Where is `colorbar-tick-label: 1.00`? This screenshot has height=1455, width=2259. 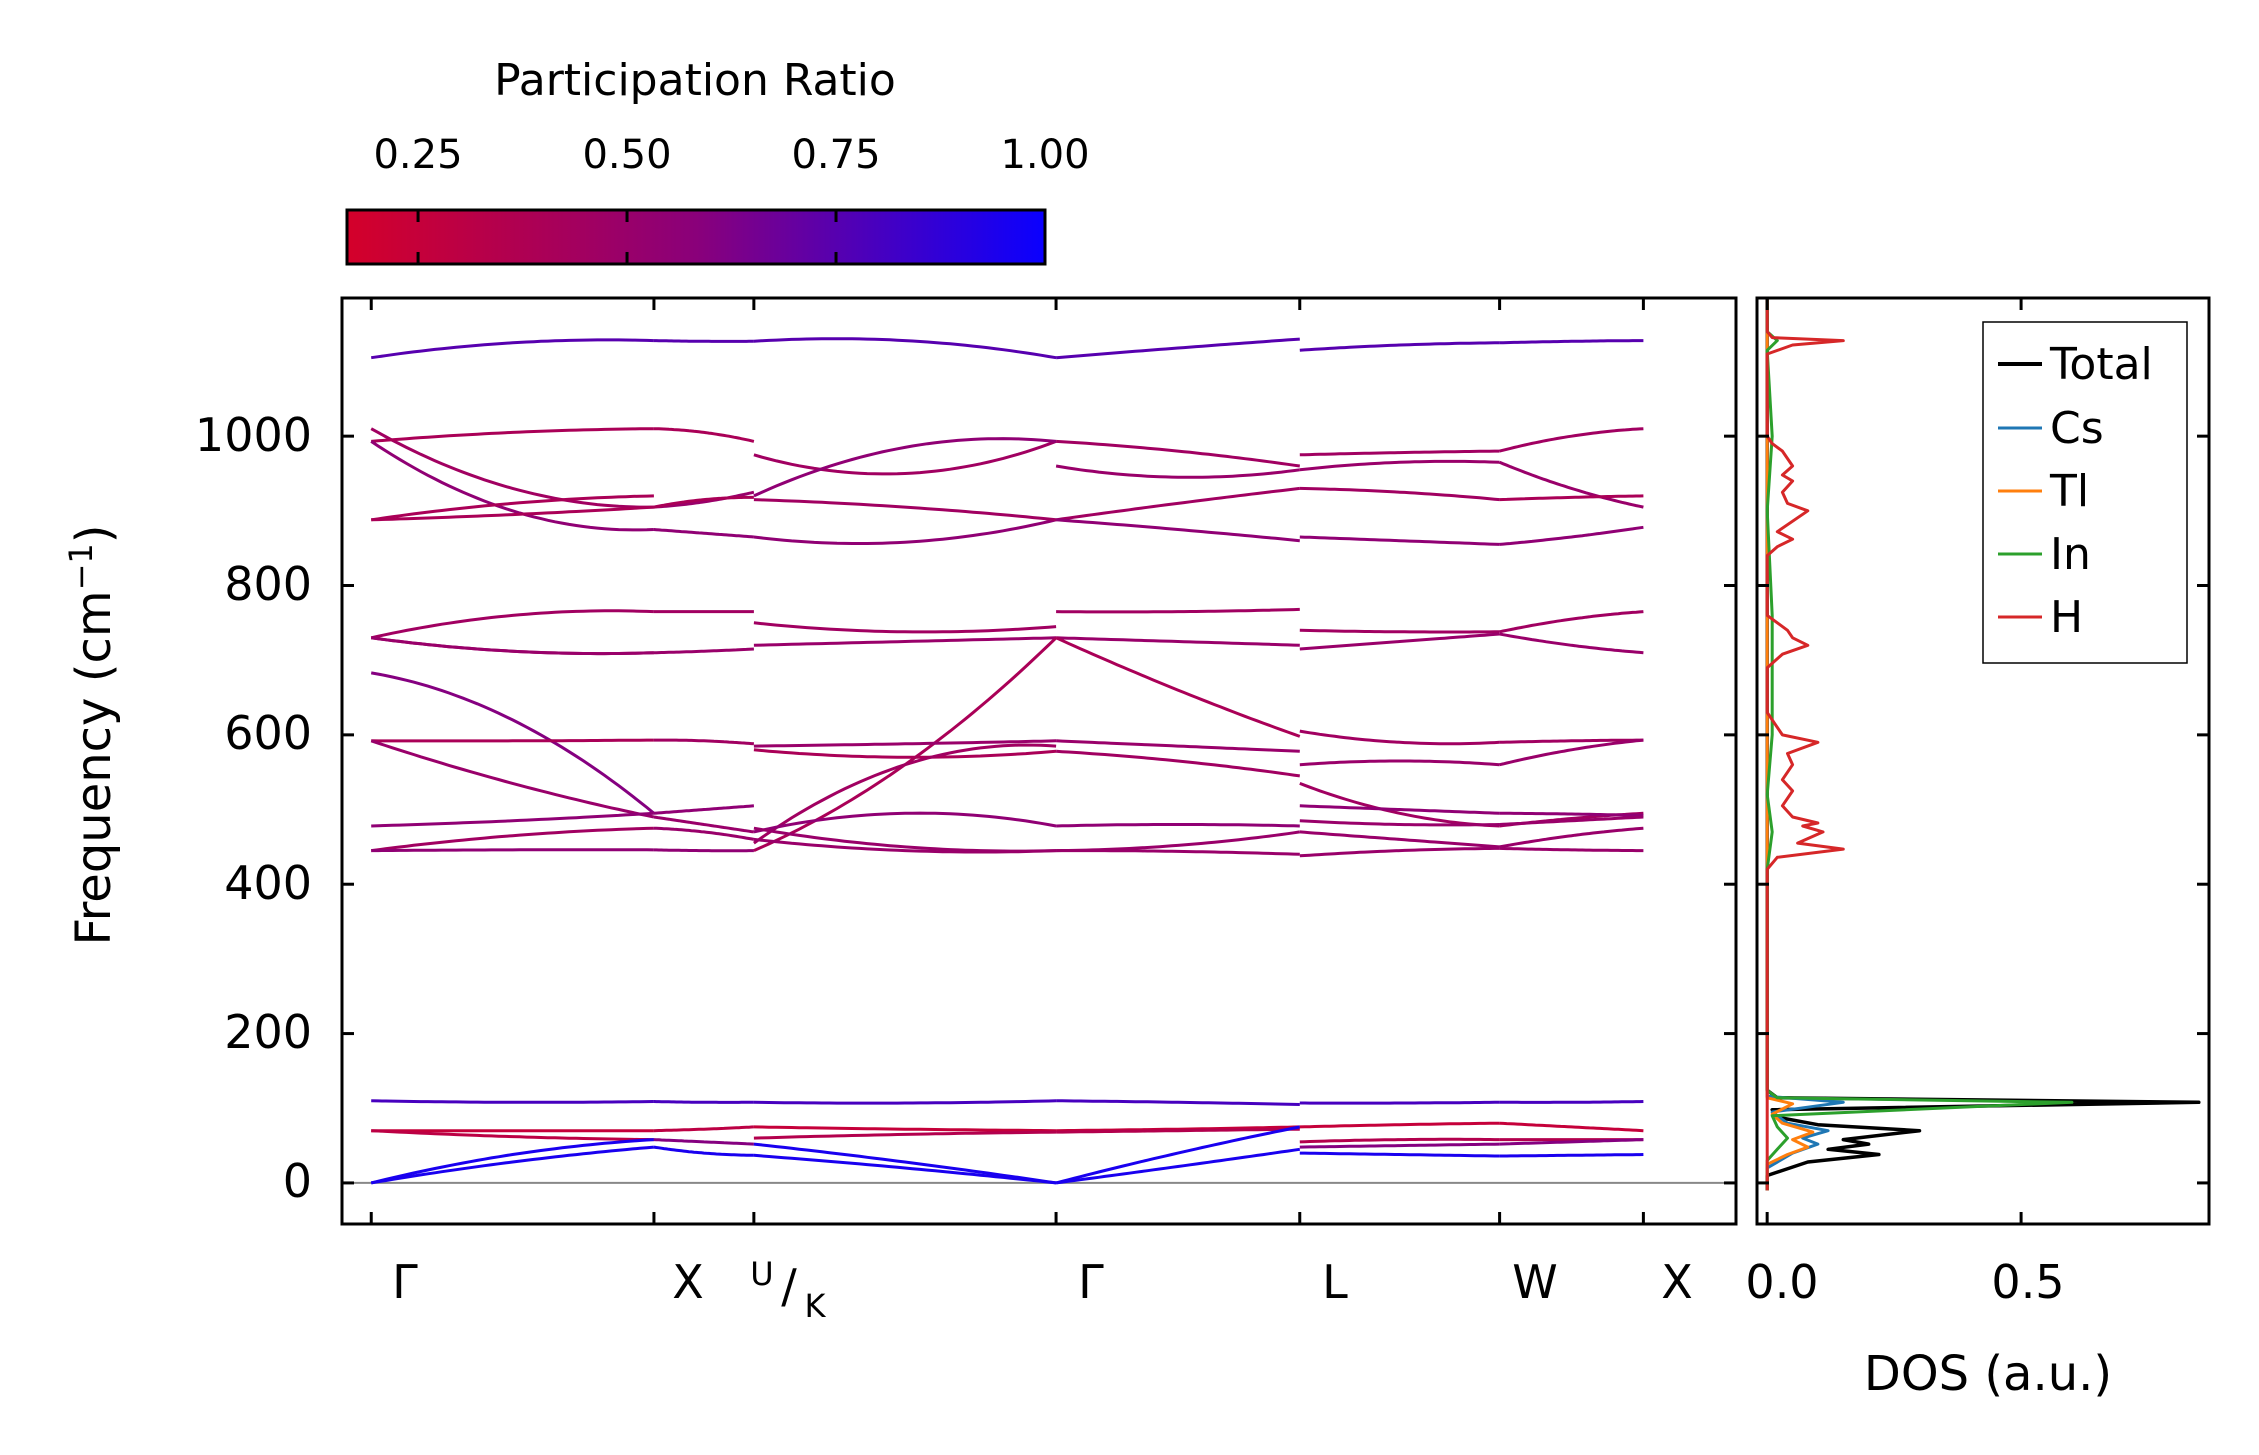 colorbar-tick-label: 1.00 is located at coordinates (1044, 155).